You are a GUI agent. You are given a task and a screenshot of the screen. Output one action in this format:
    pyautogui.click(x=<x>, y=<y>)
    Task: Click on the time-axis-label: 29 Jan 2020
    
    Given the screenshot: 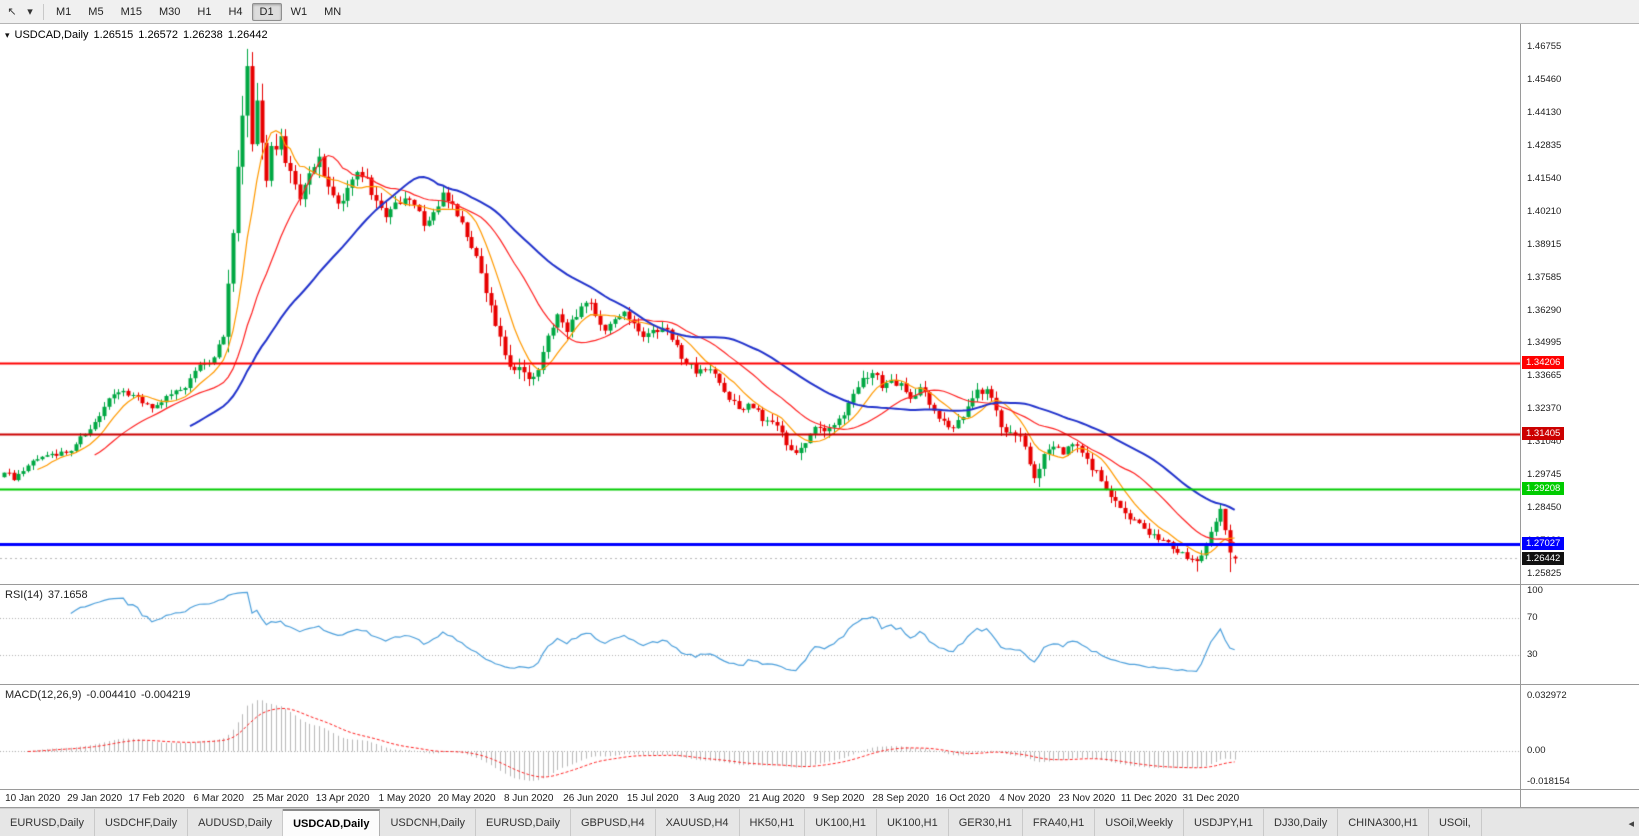 What is the action you would take?
    pyautogui.click(x=95, y=798)
    